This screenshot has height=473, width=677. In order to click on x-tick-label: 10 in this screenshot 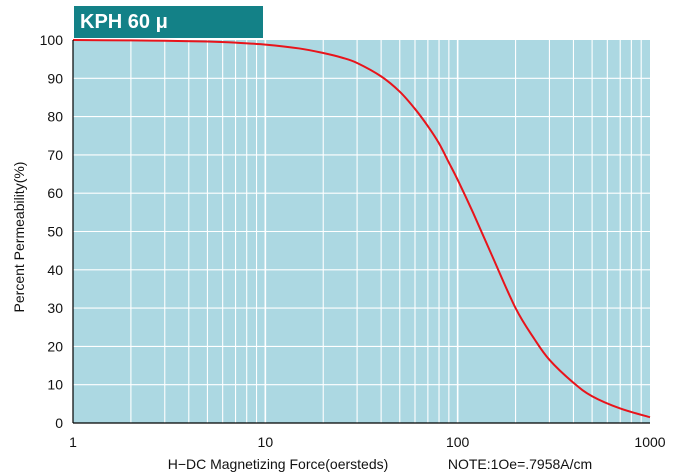, I will do `click(266, 442)`.